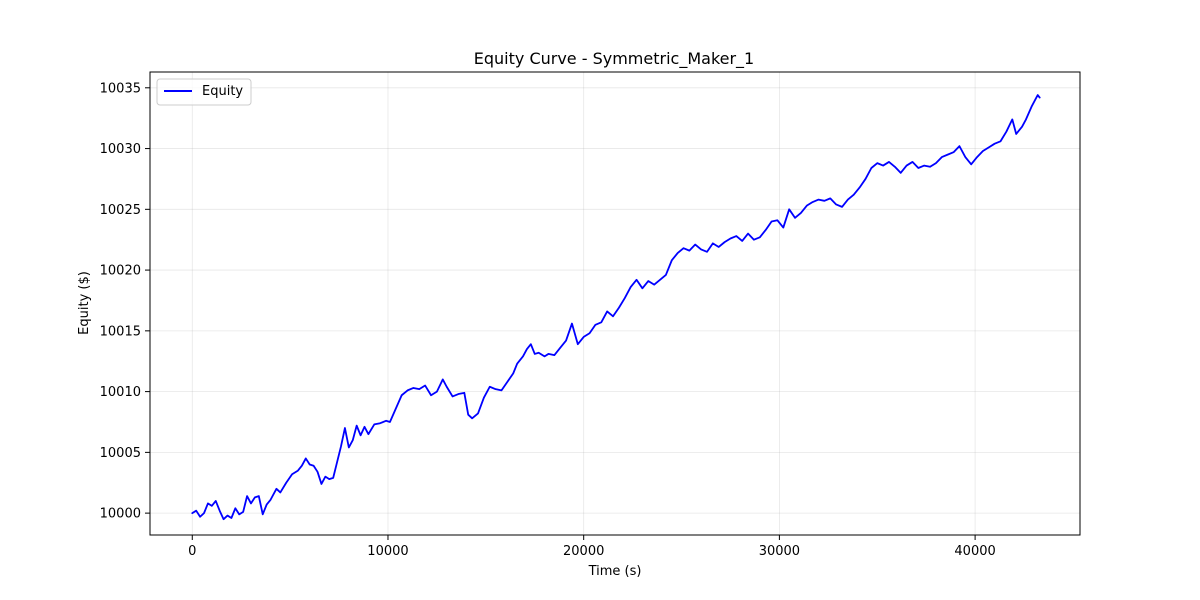 This screenshot has height=600, width=1200. I want to click on y-tick-label: 10035, so click(120, 88).